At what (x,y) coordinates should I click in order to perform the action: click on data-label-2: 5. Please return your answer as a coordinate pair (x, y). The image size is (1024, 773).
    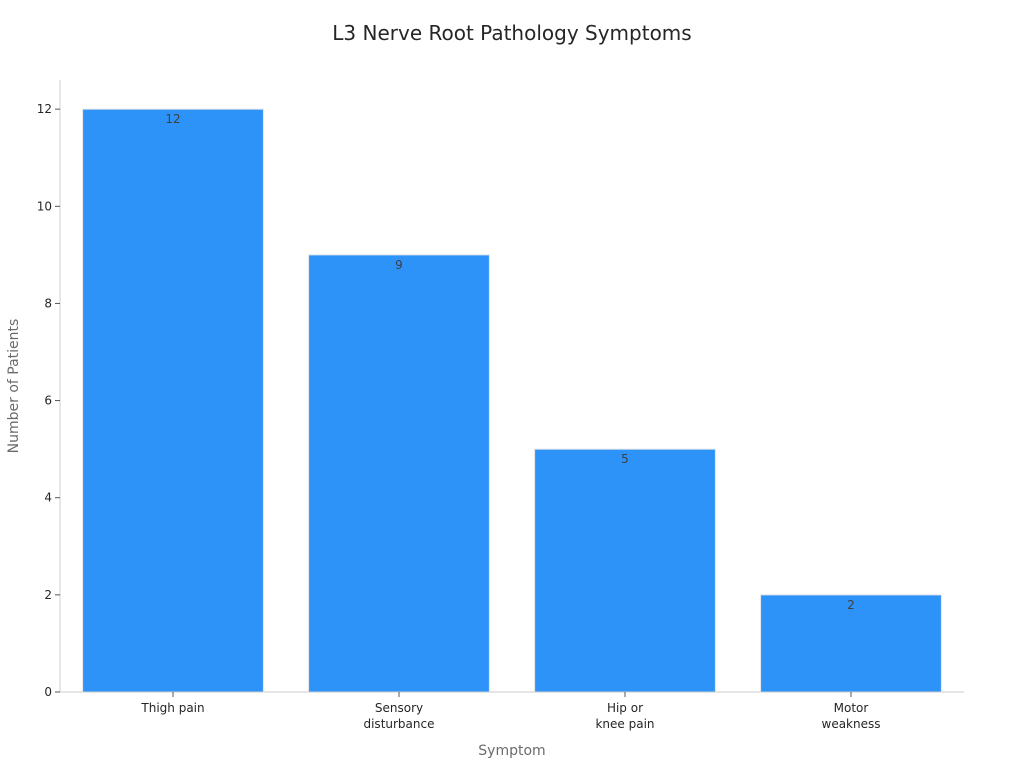
    Looking at the image, I should click on (625, 459).